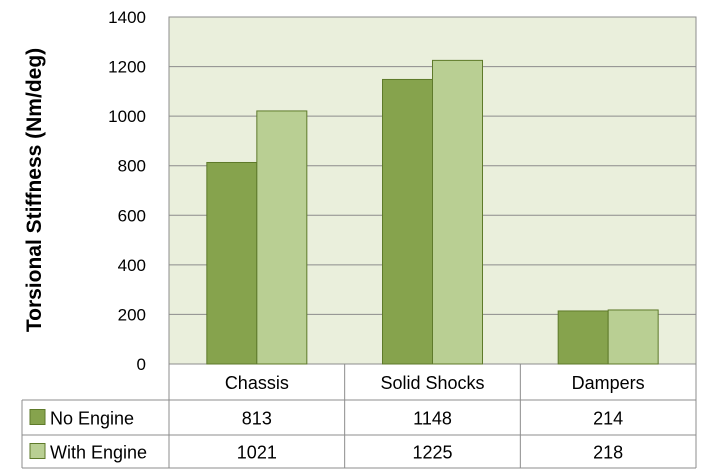  What do you see at coordinates (127, 191) in the screenshot?
I see `y-axis-ticks: 0 200 400 600 800 1000 1200 1400` at bounding box center [127, 191].